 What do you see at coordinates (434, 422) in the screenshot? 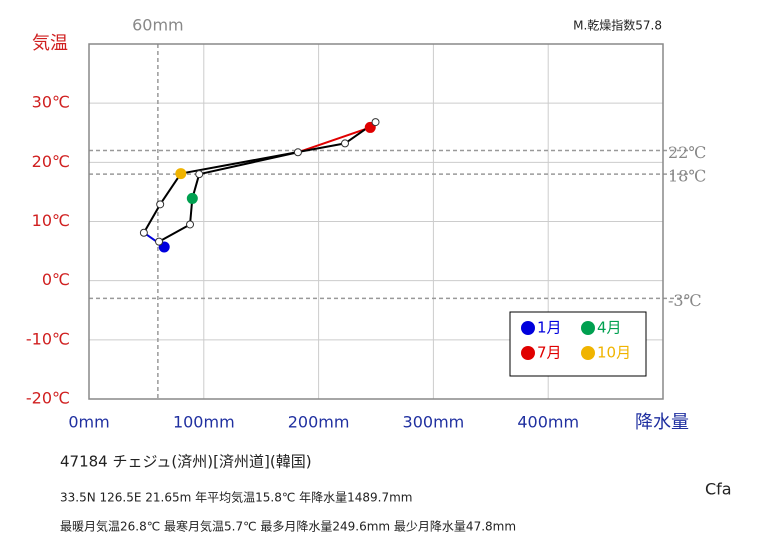
I see `x-tick-label: 300mm` at bounding box center [434, 422].